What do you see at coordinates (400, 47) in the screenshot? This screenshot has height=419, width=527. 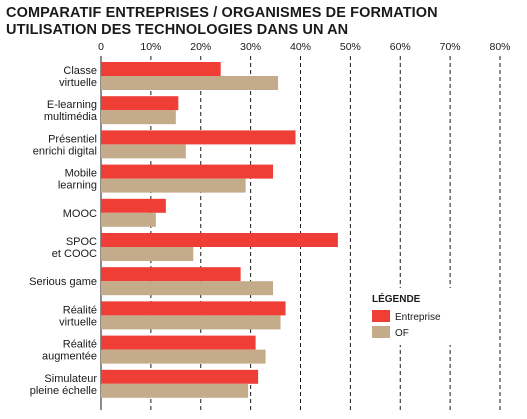 I see `x-tick-label: 60%` at bounding box center [400, 47].